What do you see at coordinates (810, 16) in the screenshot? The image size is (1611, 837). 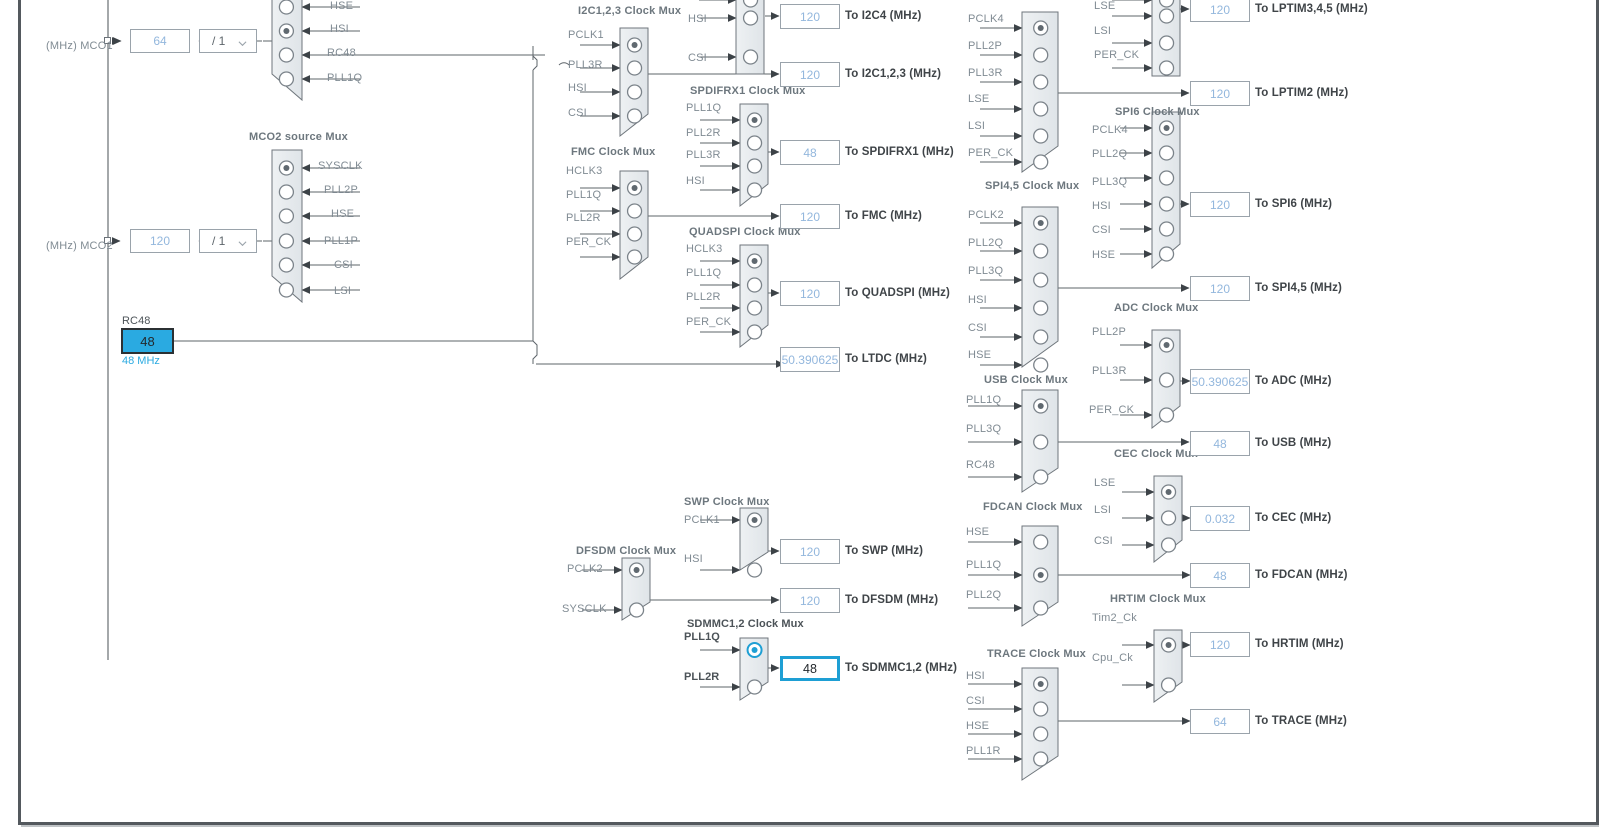 I see `output-i2c4-value: 120` at bounding box center [810, 16].